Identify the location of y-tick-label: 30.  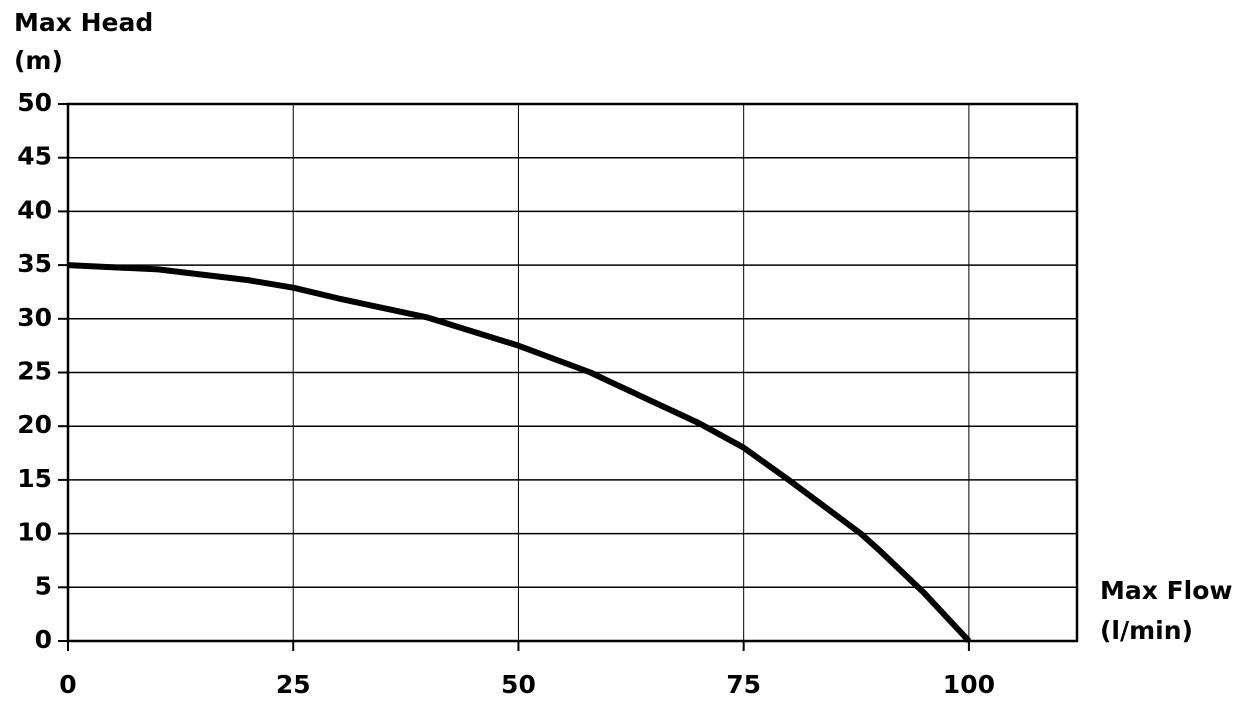
(34, 317).